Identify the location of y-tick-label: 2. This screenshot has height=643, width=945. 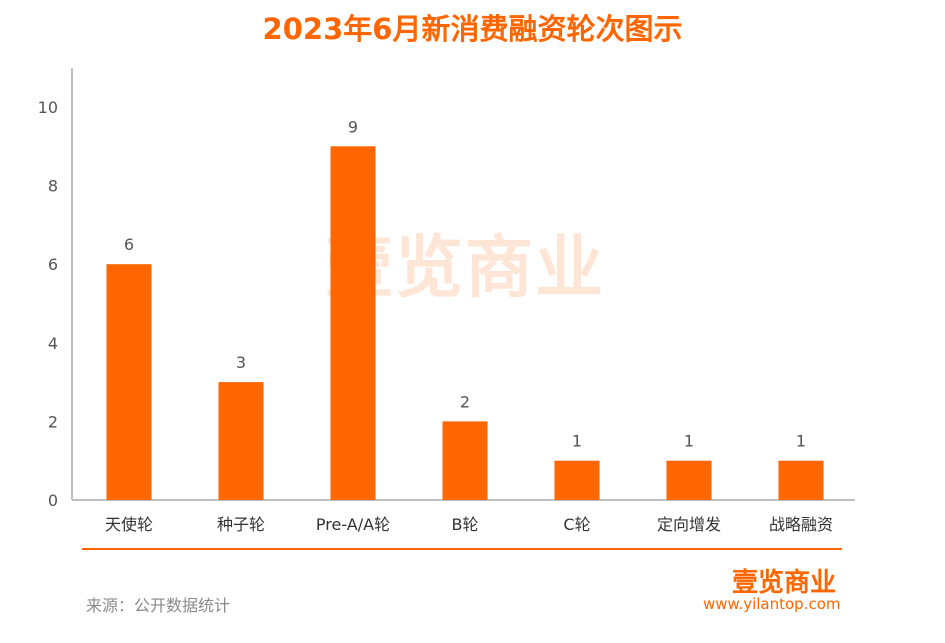
(53, 421).